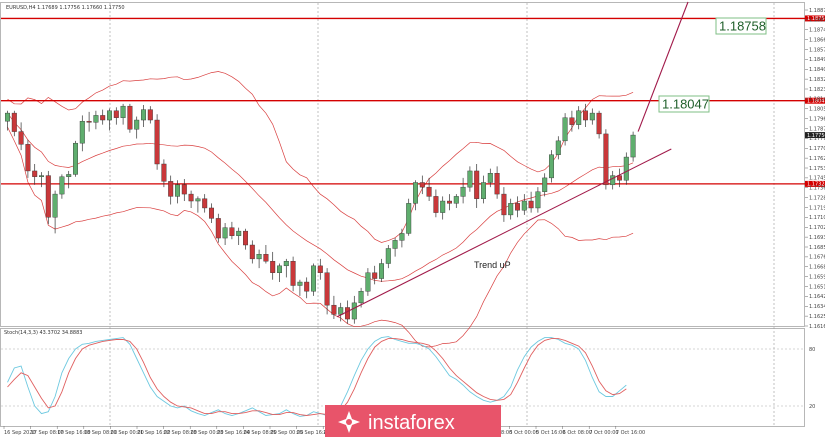 Image resolution: width=825 pixels, height=437 pixels. What do you see at coordinates (153, 433) in the screenshot?
I see `time-tick-label: 21 Sep 16:00` at bounding box center [153, 433].